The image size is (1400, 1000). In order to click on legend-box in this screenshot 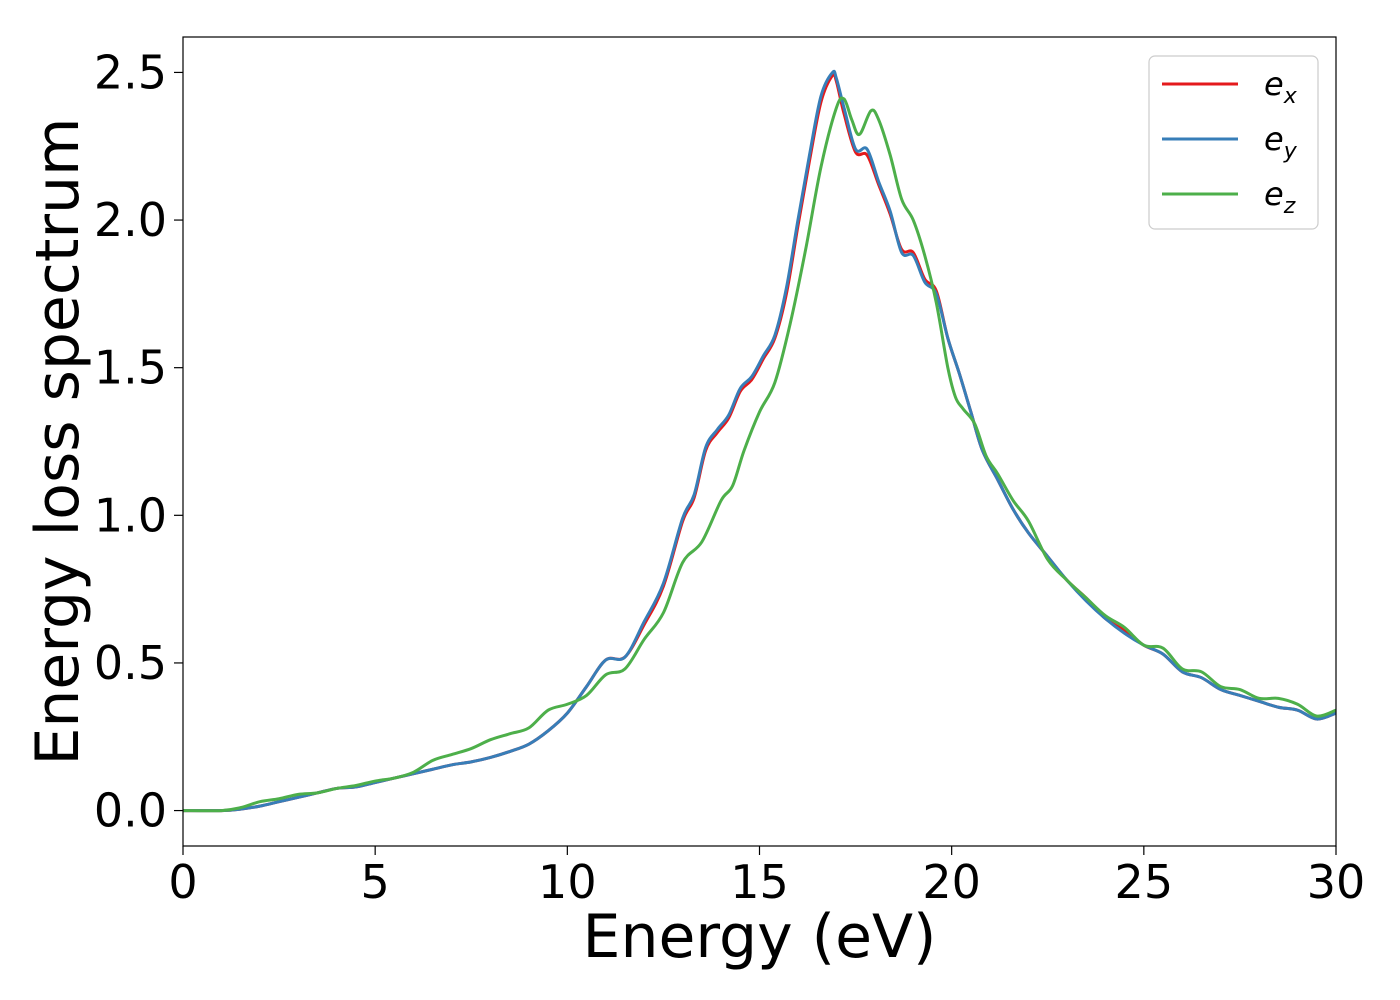, I will do `click(1233, 142)`.